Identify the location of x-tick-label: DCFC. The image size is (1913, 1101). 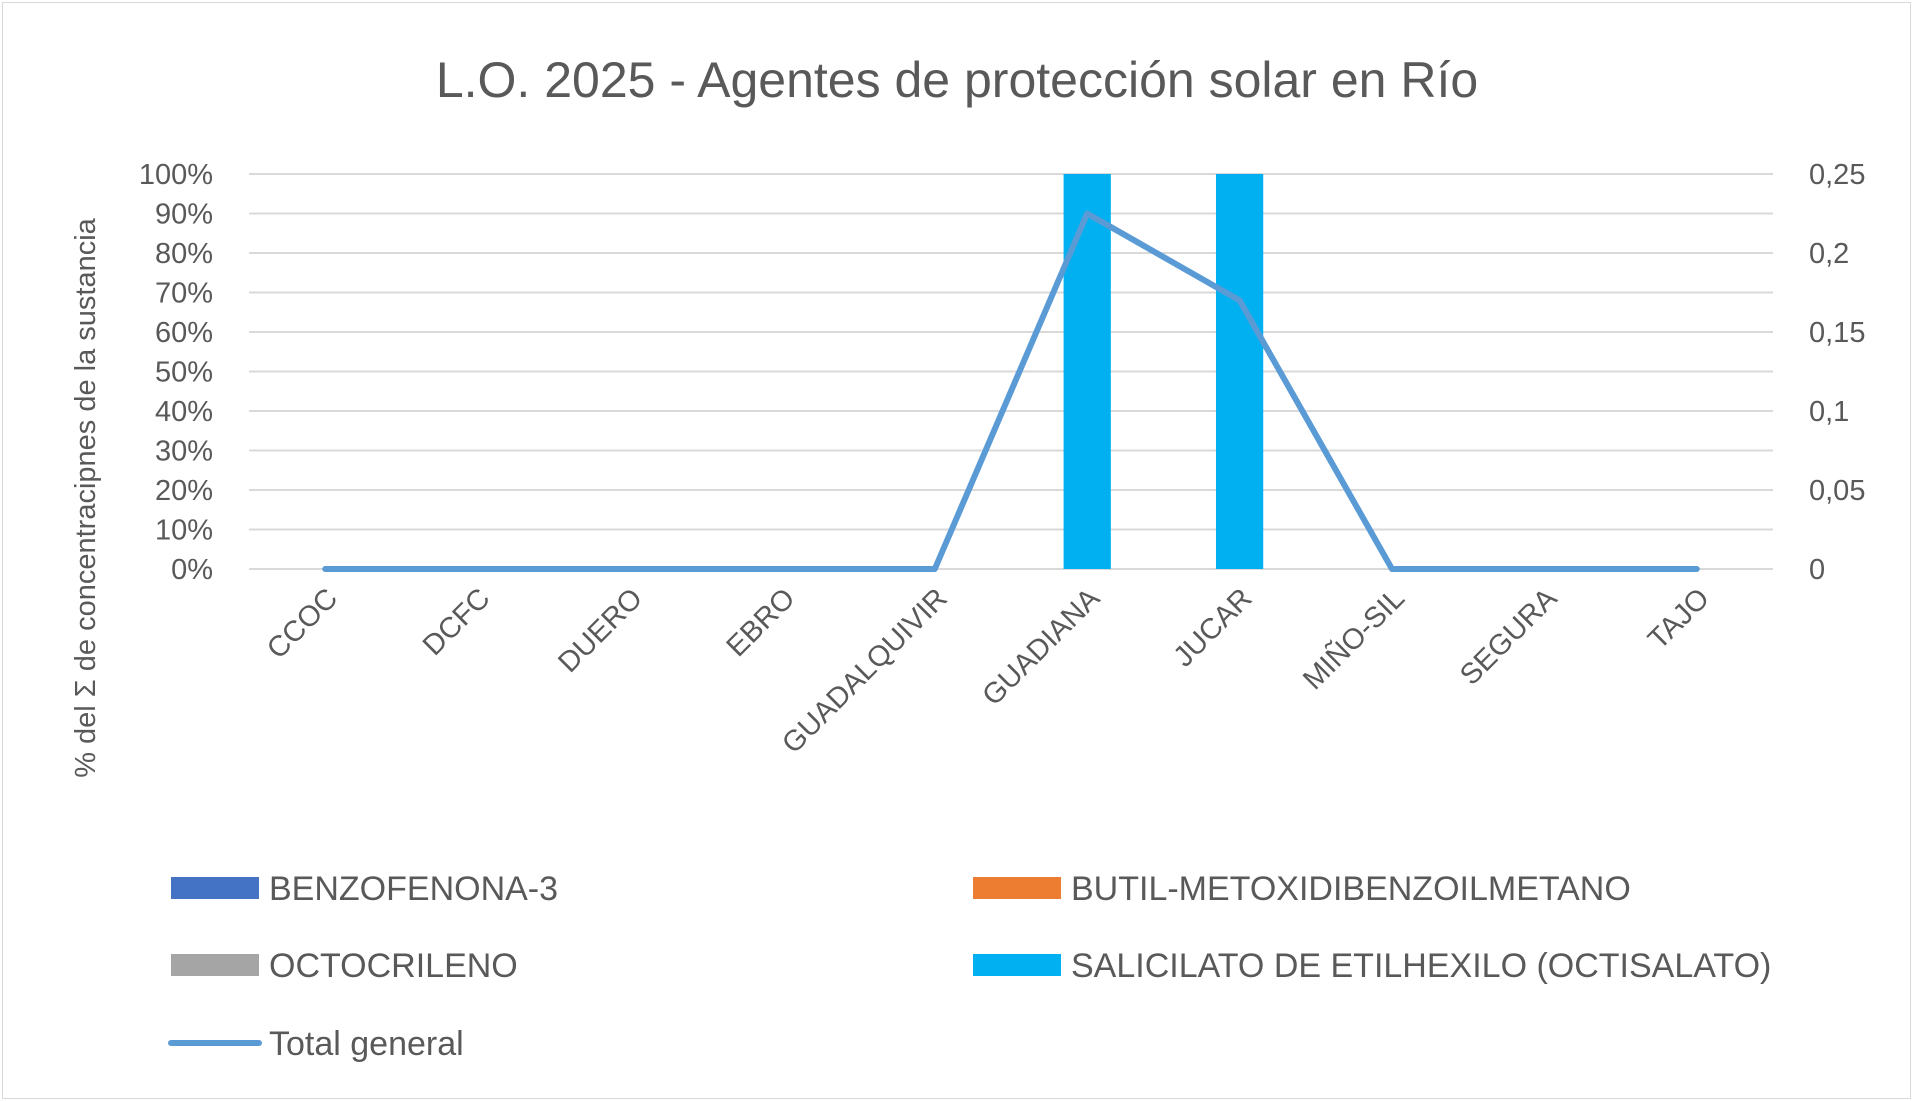
(457, 622).